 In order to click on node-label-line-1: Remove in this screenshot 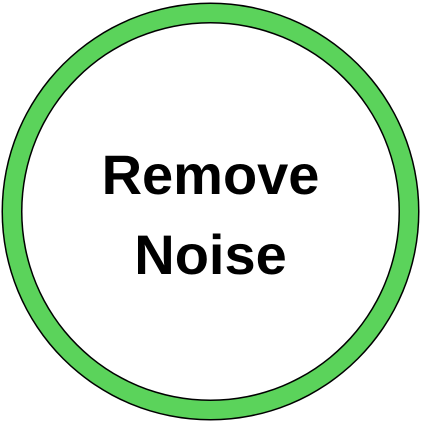, I will do `click(210, 174)`.